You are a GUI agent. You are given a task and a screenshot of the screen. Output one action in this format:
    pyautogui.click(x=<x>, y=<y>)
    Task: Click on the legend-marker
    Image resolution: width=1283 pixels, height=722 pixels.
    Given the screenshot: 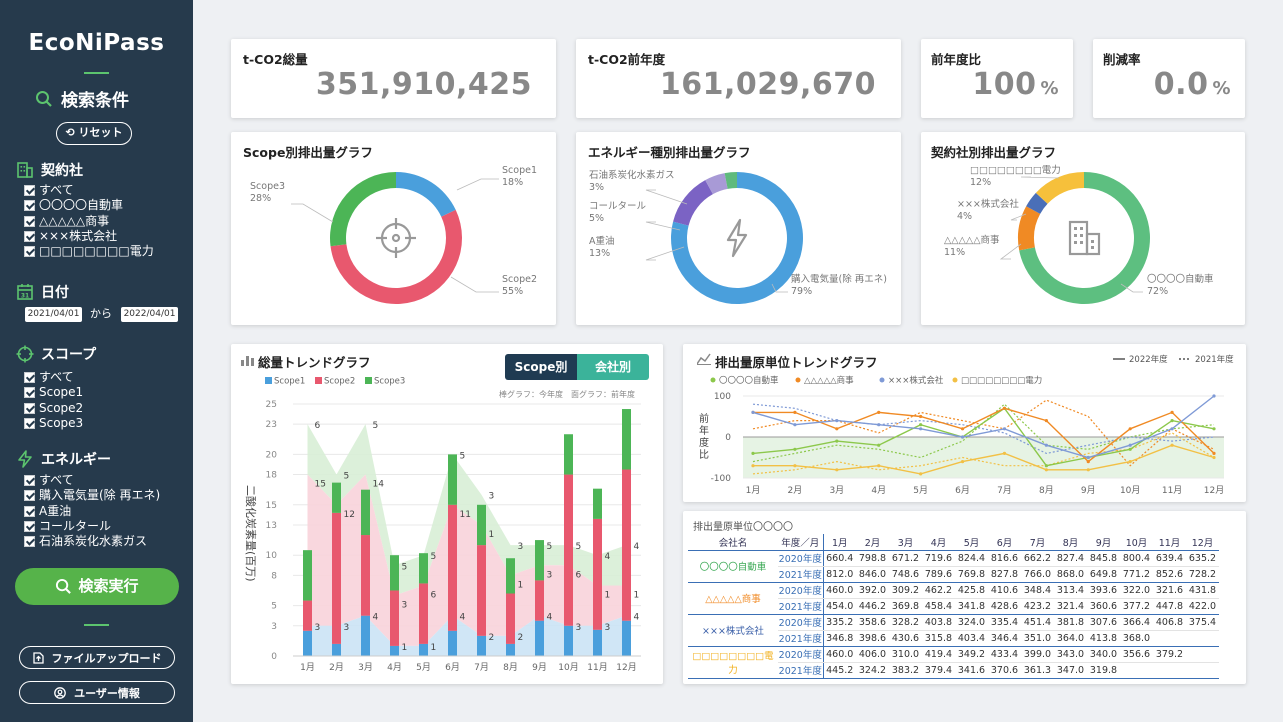 What is the action you would take?
    pyautogui.click(x=713, y=380)
    